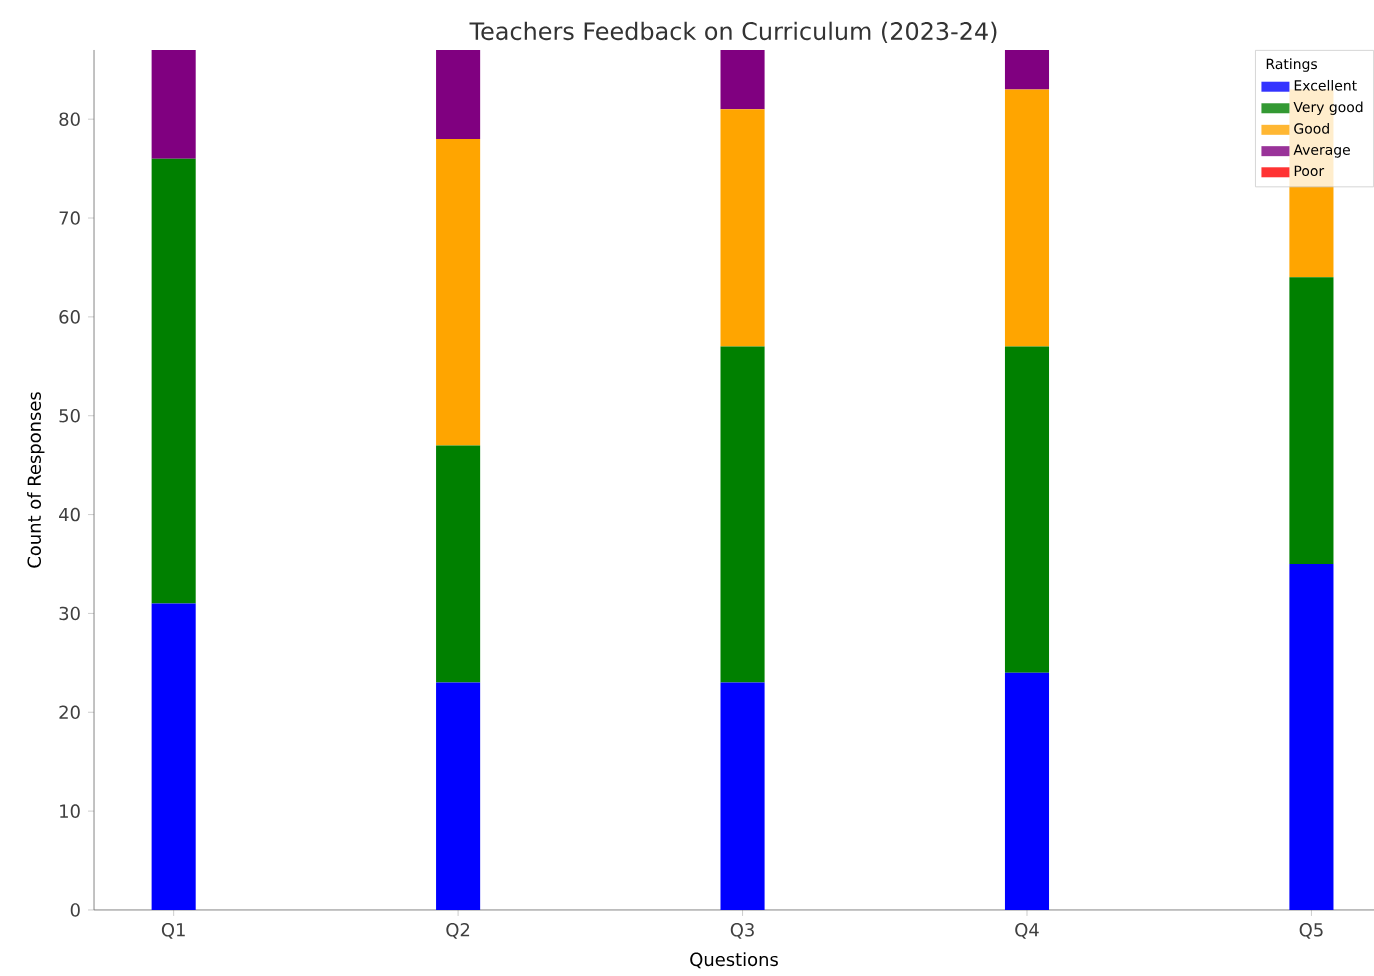  Describe the element at coordinates (75, 910) in the screenshot. I see `y-tick-label: 0` at that location.